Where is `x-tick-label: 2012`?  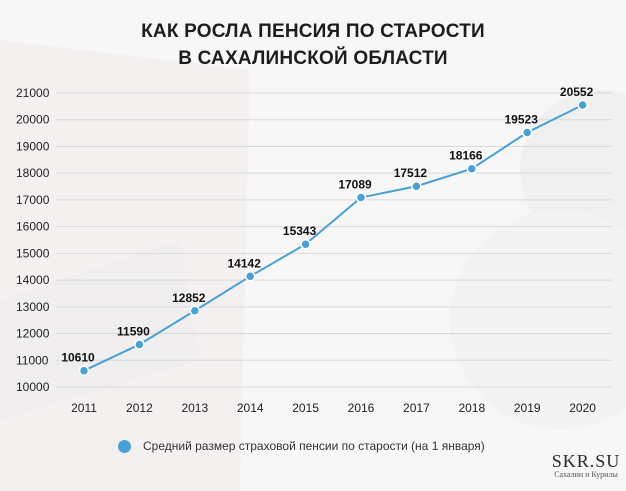
x-tick-label: 2012 is located at coordinates (139, 408).